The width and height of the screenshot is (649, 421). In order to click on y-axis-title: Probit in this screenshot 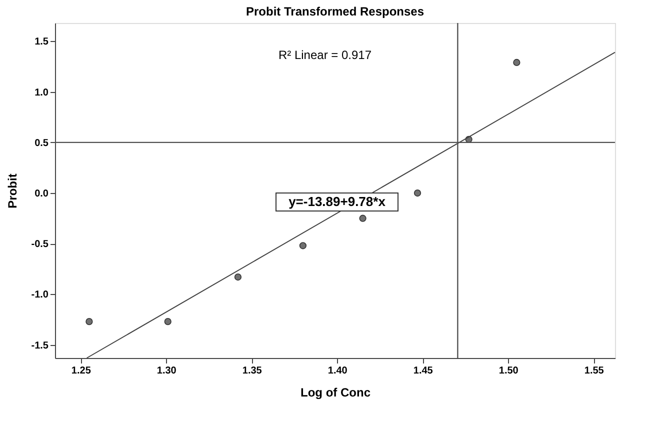, I will do `click(12, 191)`.